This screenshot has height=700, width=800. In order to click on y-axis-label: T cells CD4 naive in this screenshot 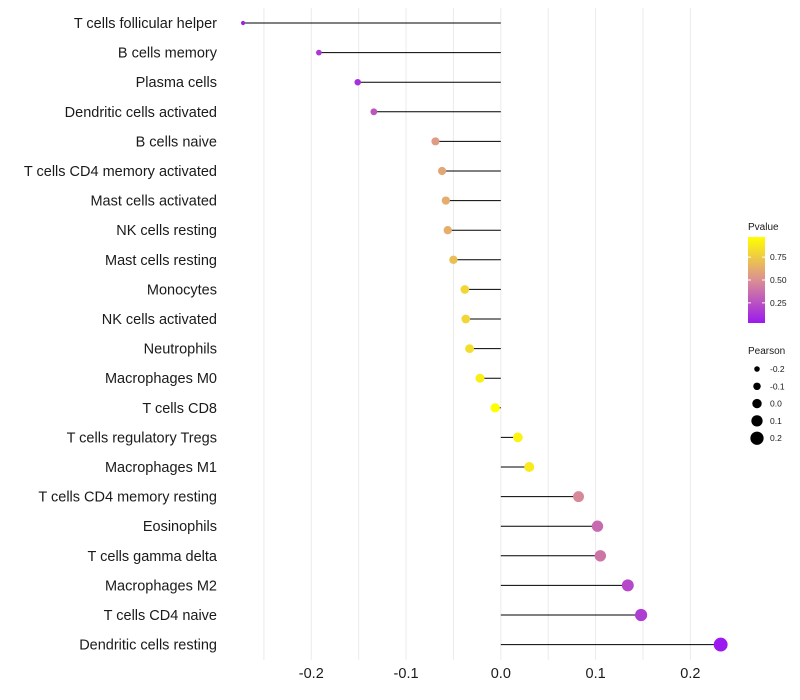, I will do `click(160, 616)`.